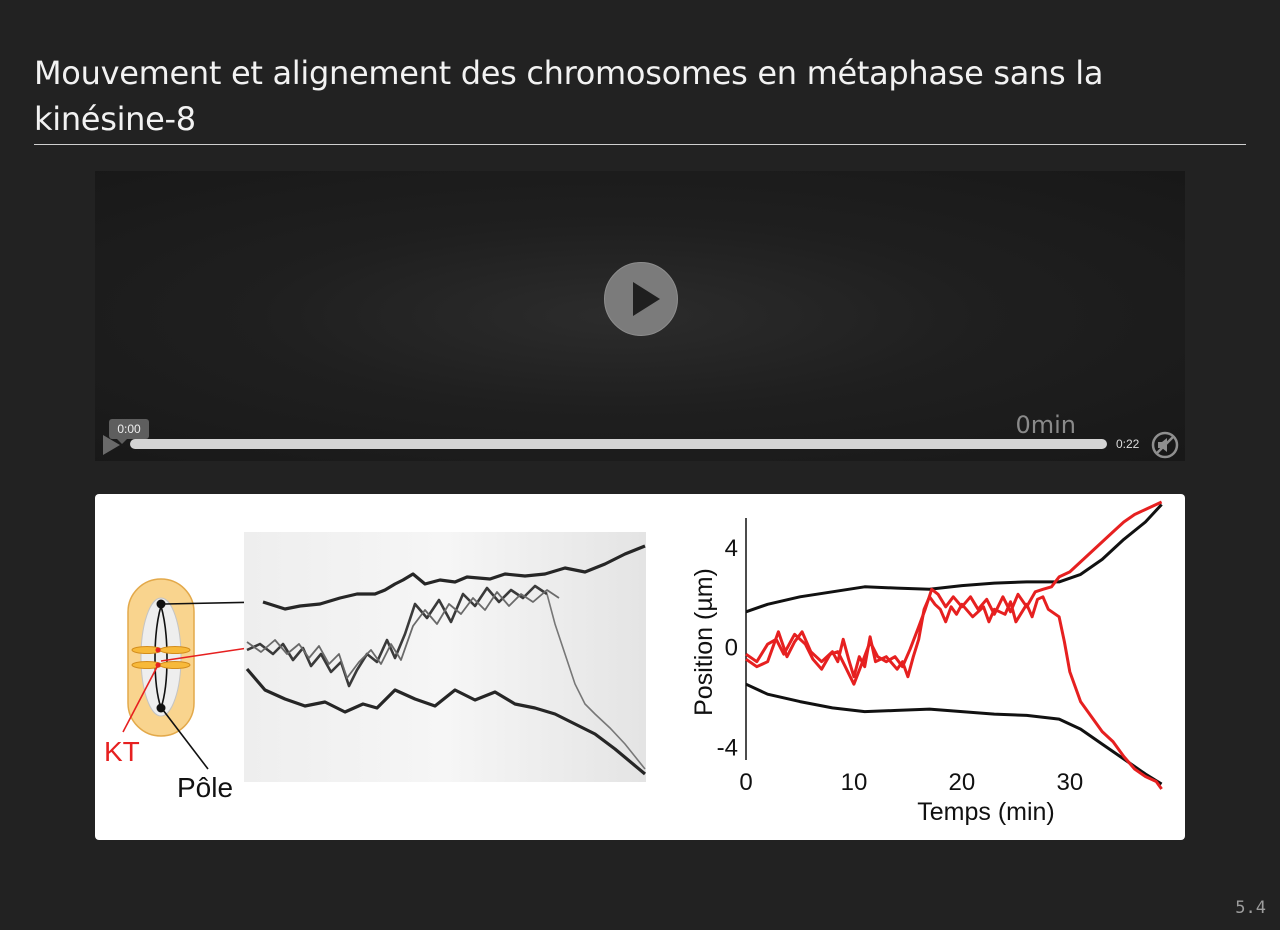 Image resolution: width=1280 pixels, height=930 pixels. What do you see at coordinates (731, 648) in the screenshot?
I see `y-tick-label: 0` at bounding box center [731, 648].